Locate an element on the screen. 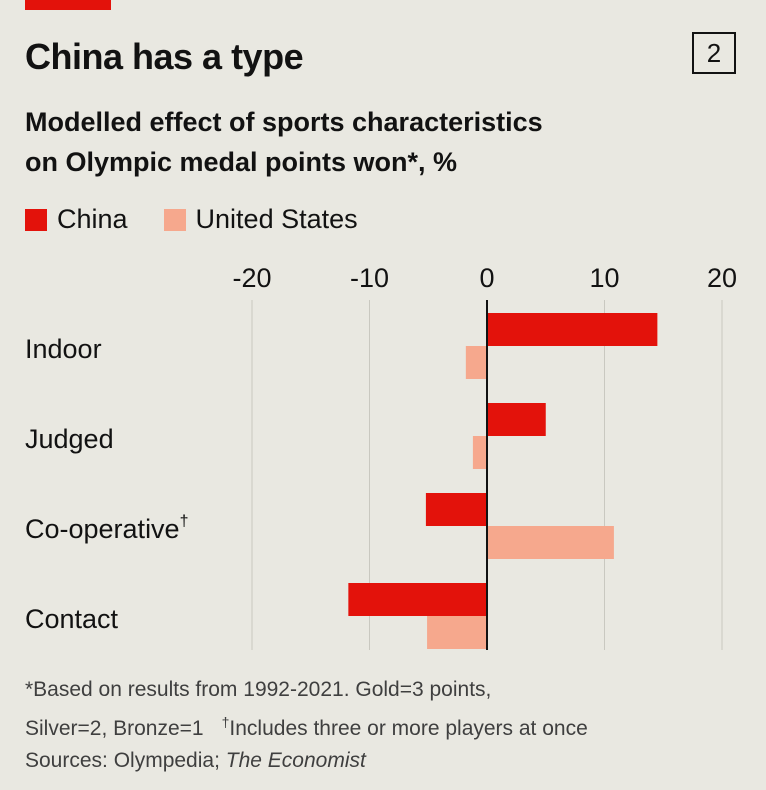  legend-label-united-states: United States is located at coordinates (276, 219).